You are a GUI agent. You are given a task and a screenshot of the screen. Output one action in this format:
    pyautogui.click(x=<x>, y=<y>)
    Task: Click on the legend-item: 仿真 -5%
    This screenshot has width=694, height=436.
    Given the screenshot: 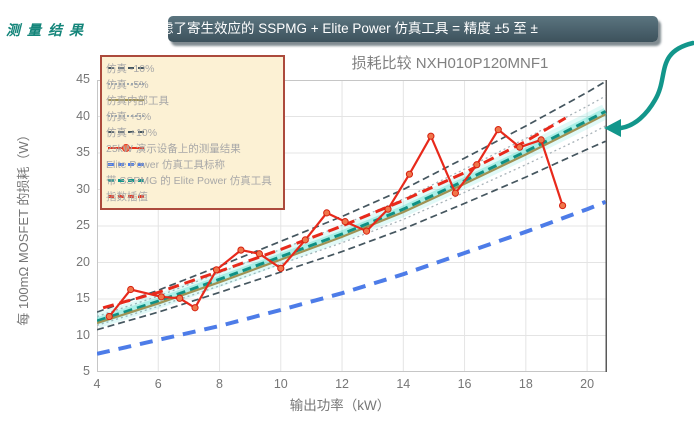 What is the action you would take?
    pyautogui.click(x=192, y=84)
    